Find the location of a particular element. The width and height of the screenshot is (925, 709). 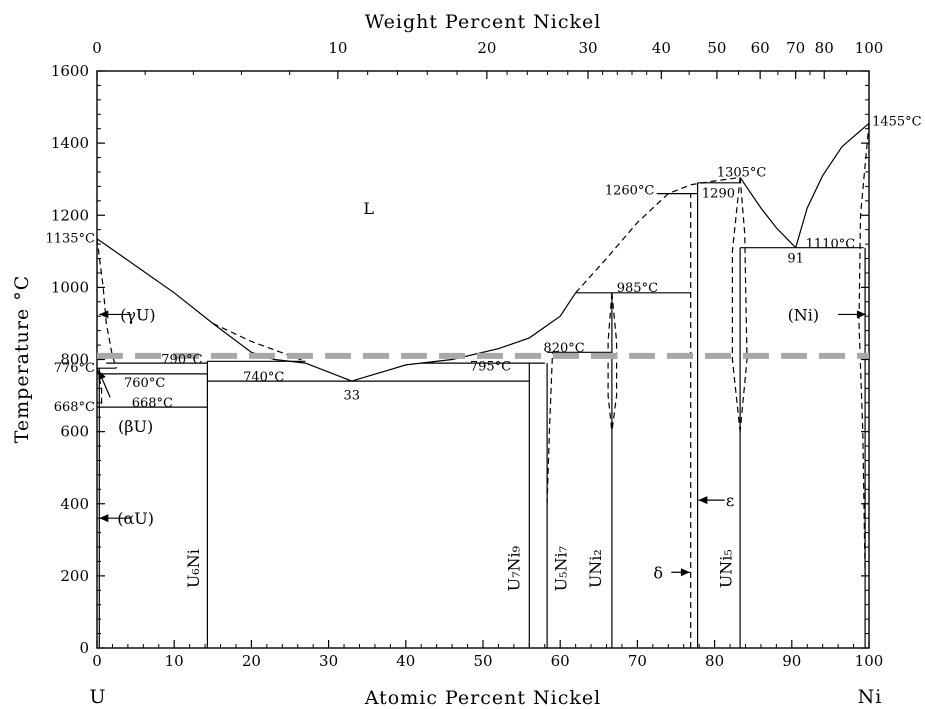

phase-label: (βU) is located at coordinates (135, 426).